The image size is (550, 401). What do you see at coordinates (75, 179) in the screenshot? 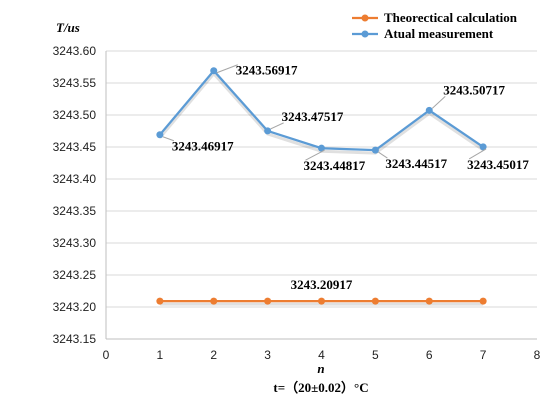
I see `y-tick-label: 3243.40` at bounding box center [75, 179].